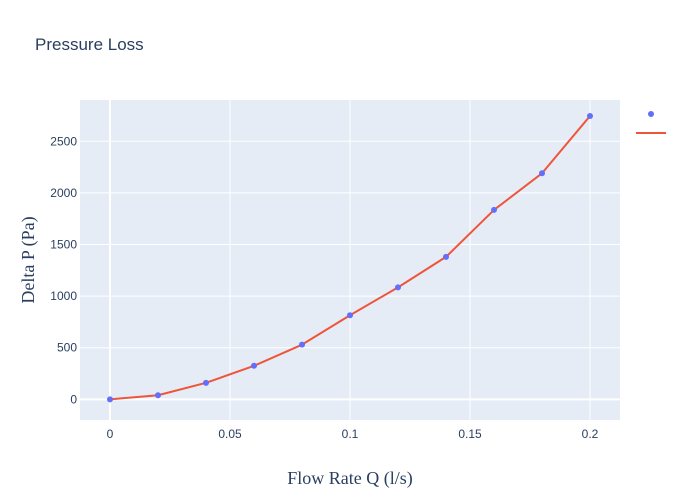 The image size is (700, 500). What do you see at coordinates (73, 399) in the screenshot?
I see `y-tick-label: 0` at bounding box center [73, 399].